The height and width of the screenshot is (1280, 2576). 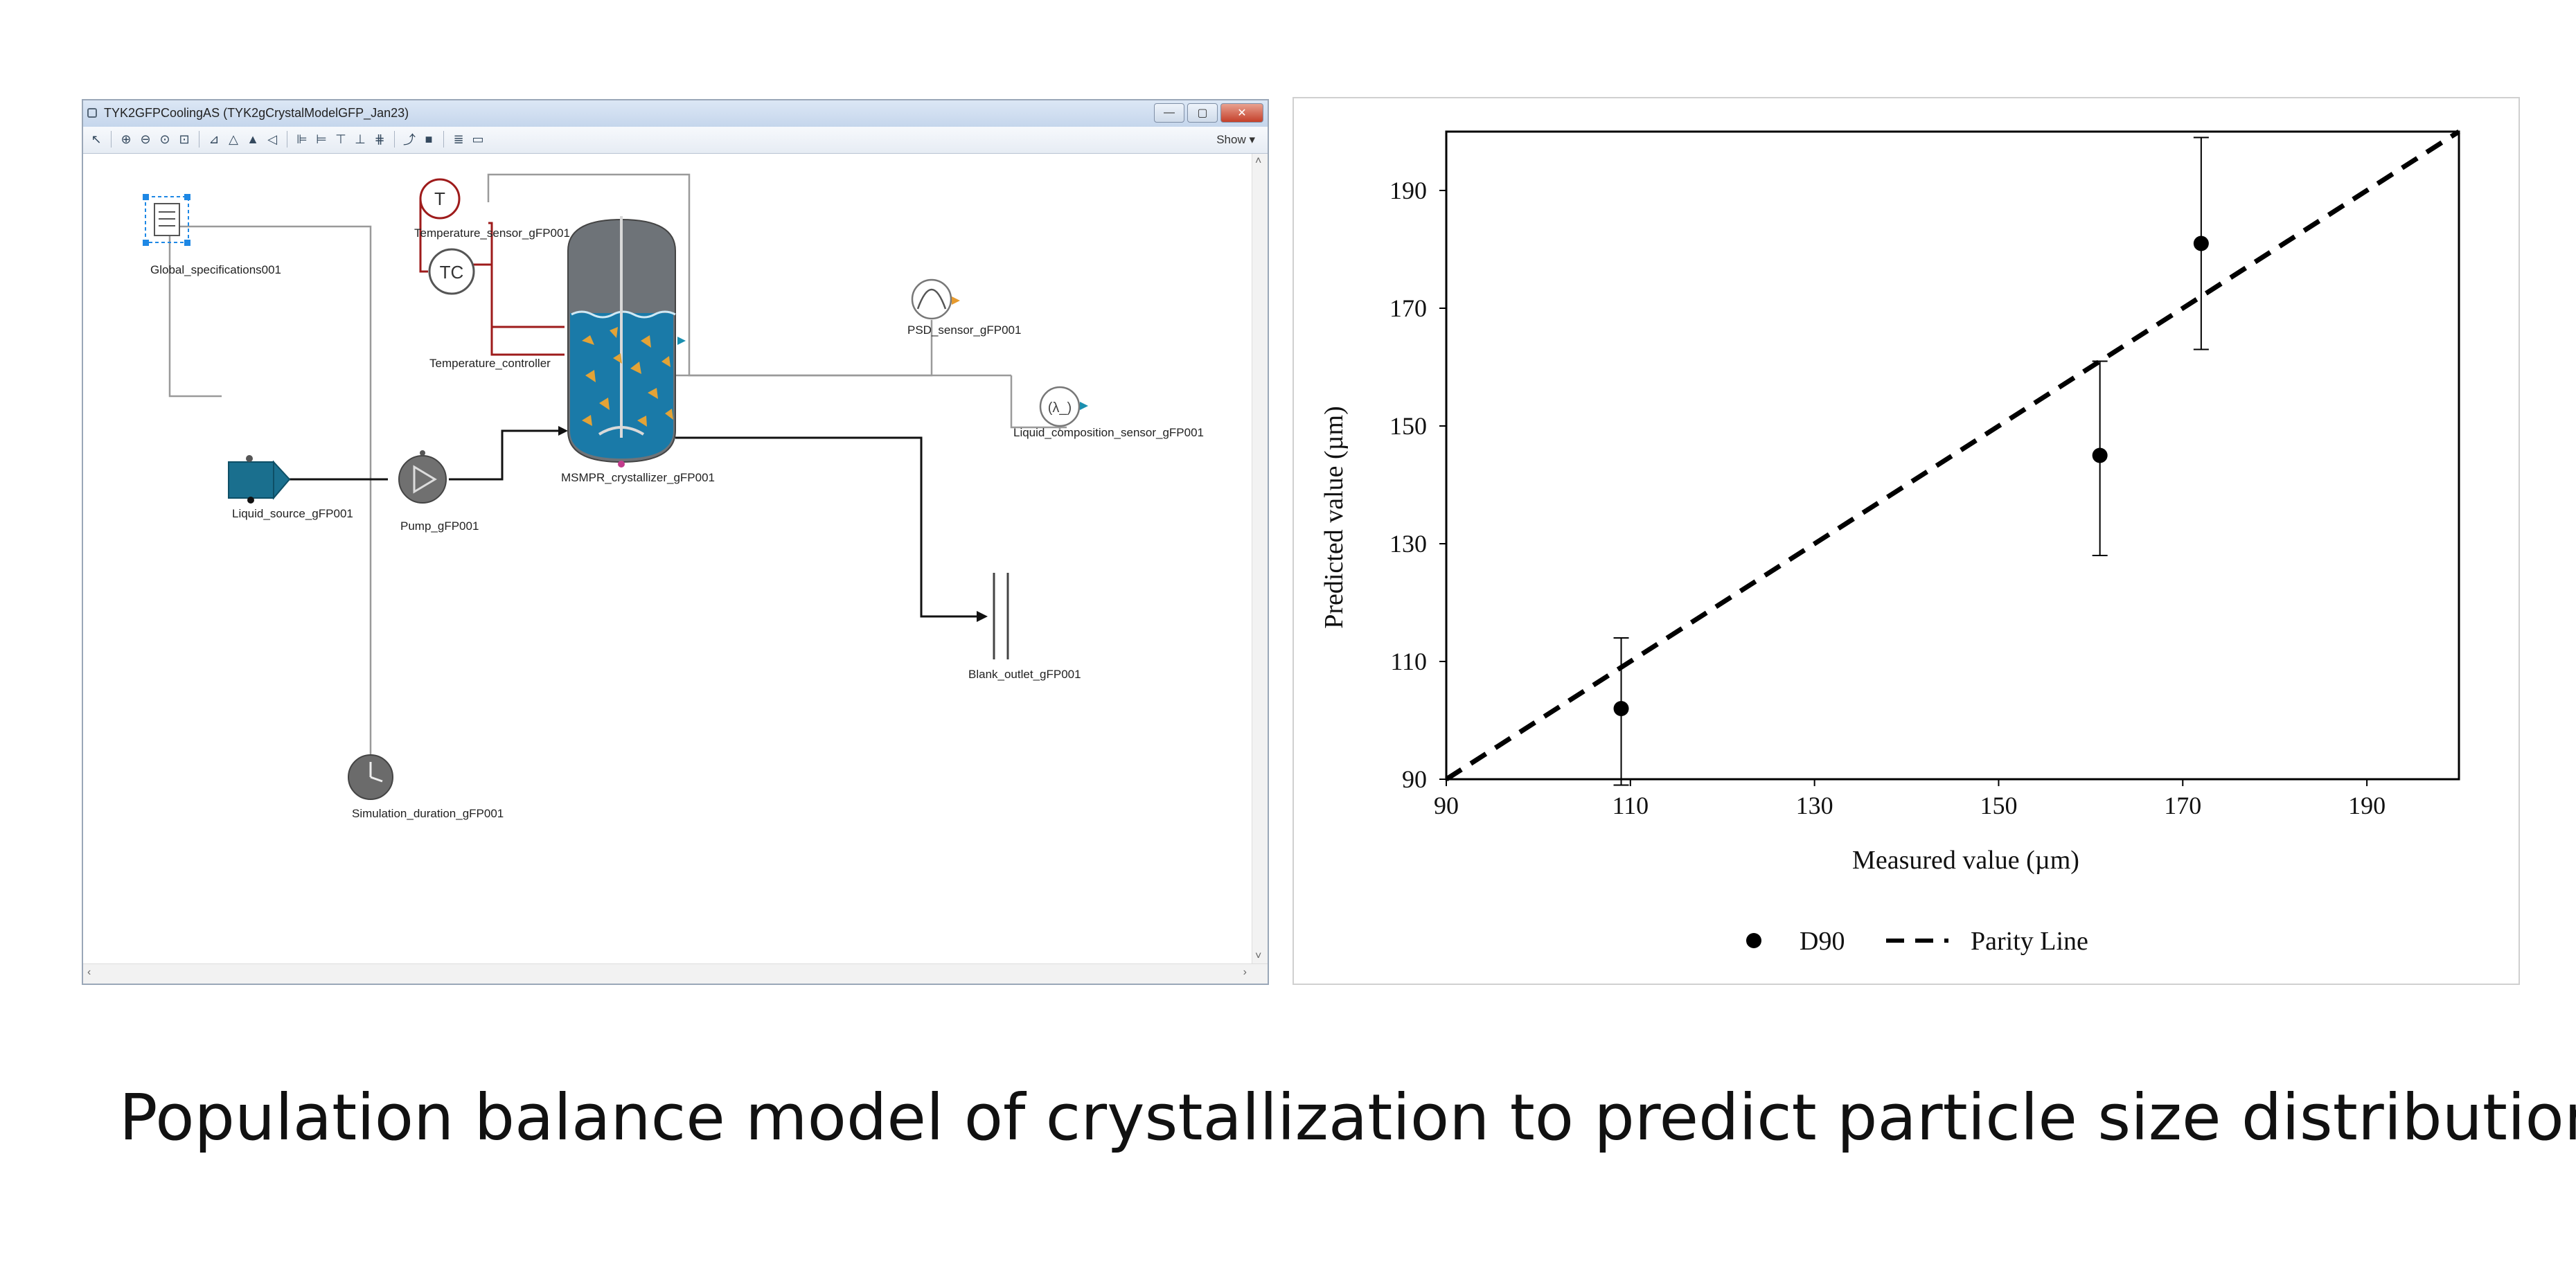 I want to click on x-tick-label: 90, so click(x=1446, y=806).